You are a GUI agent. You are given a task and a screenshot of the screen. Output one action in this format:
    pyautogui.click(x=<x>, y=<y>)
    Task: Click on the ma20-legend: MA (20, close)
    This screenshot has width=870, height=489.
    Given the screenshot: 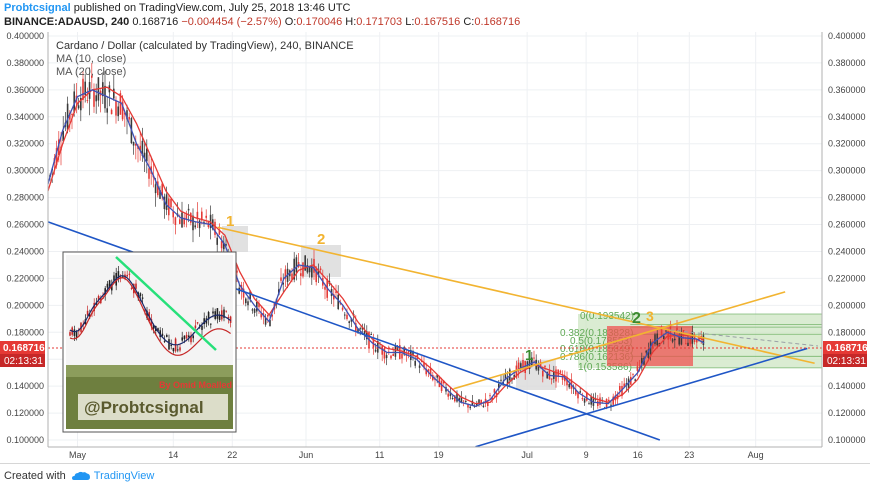 What is the action you would take?
    pyautogui.click(x=91, y=72)
    